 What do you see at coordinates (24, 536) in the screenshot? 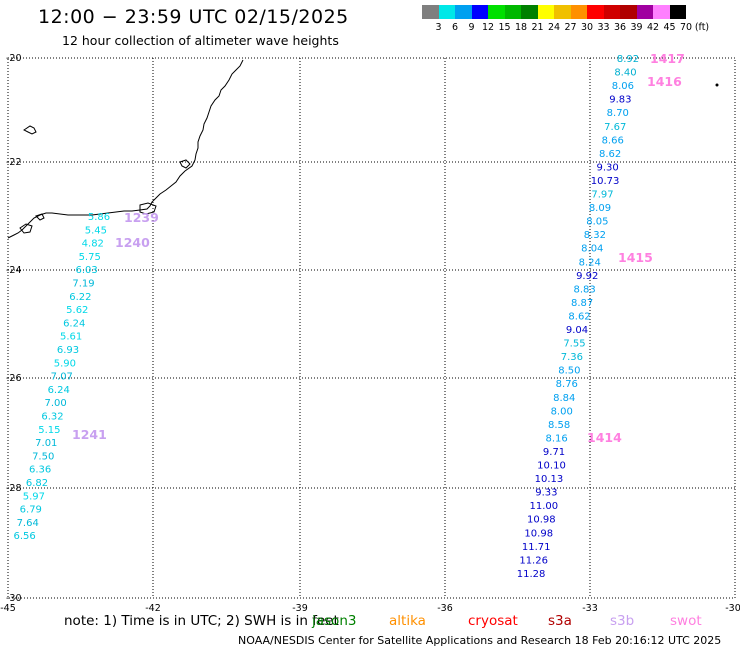
I see `swh-value: 6.56` at bounding box center [24, 536].